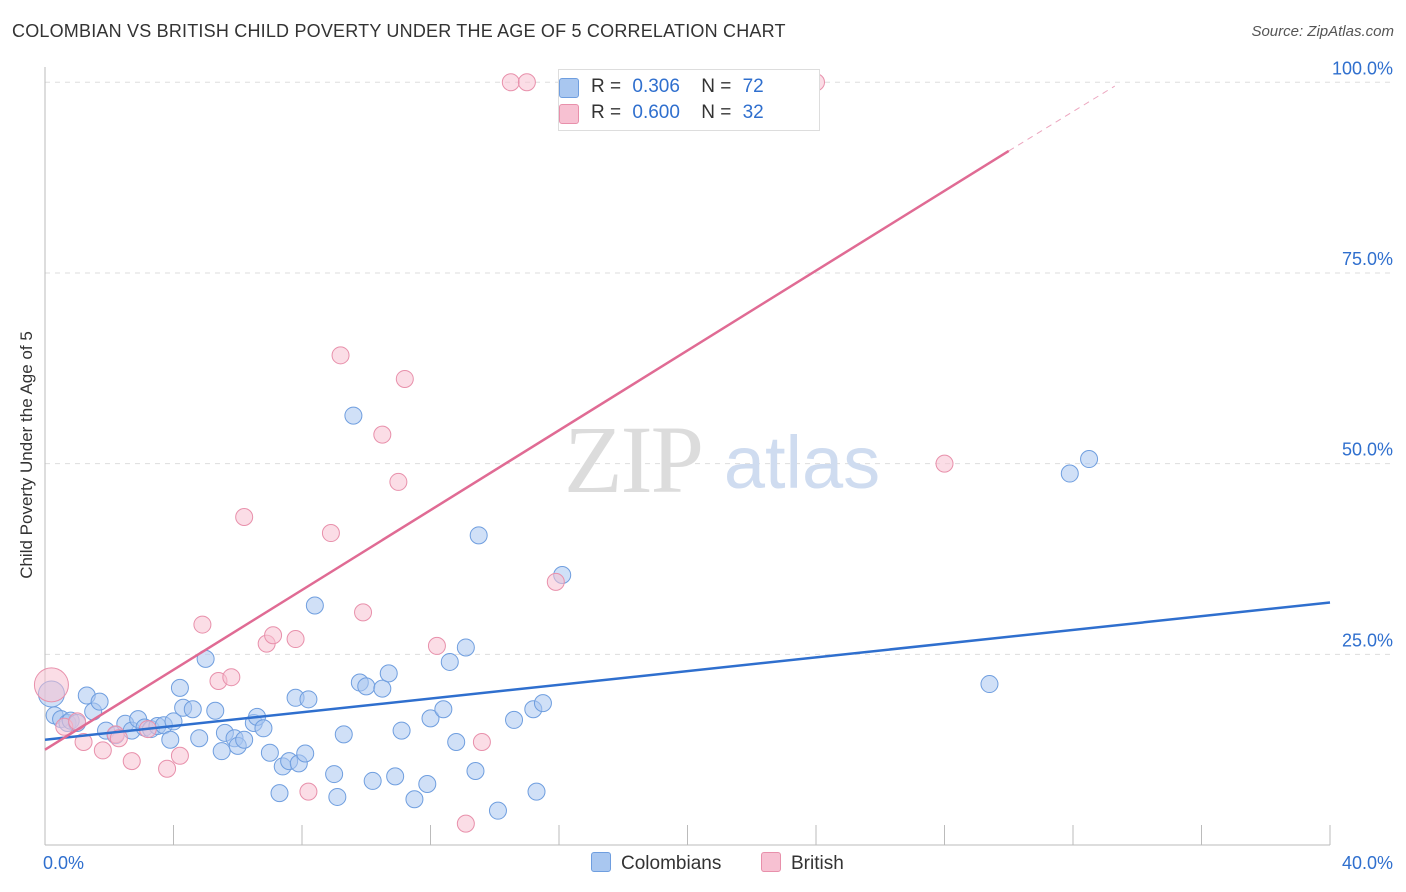  I want to click on x-tick-label-min: 0.0%, so click(63, 863).